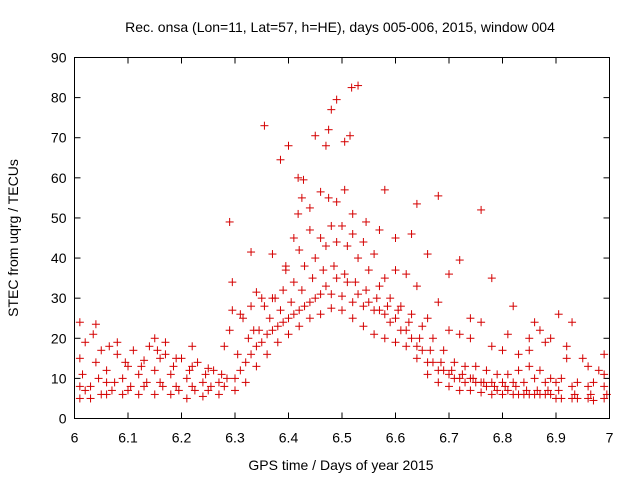  What do you see at coordinates (610, 438) in the screenshot?
I see `x-tick-label: 7` at bounding box center [610, 438].